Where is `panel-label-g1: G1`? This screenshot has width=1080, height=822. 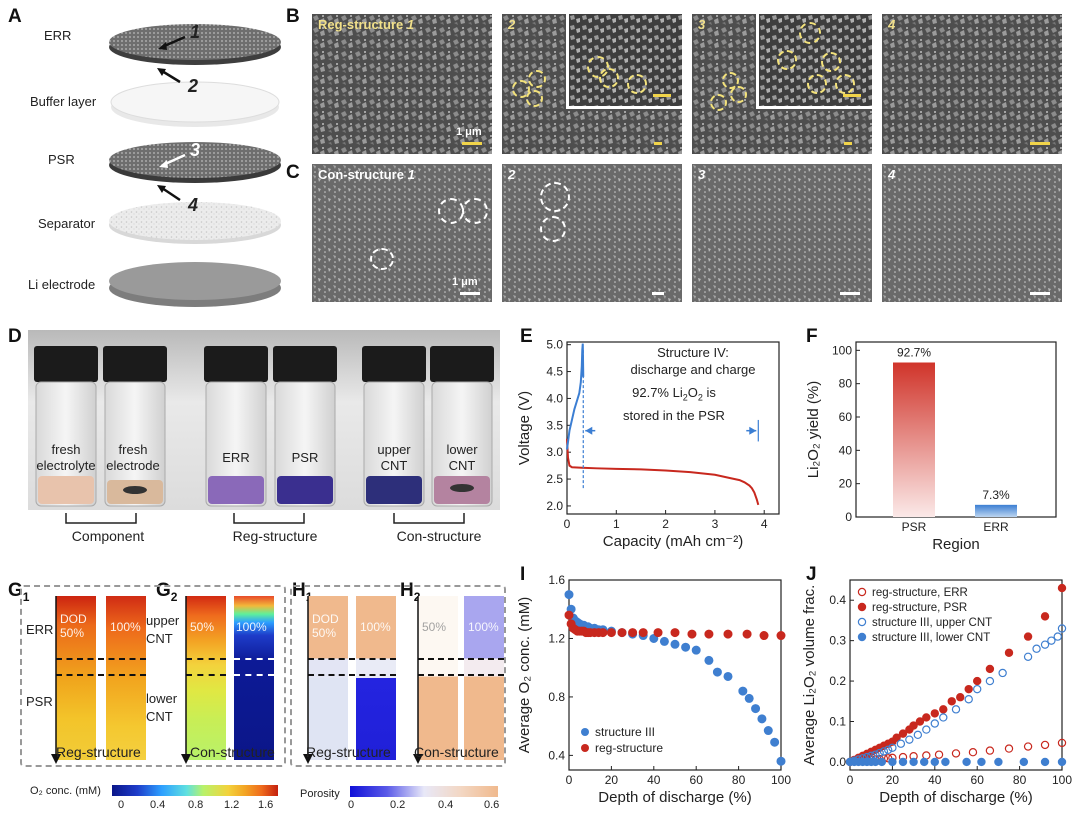
panel-label-g1: G1 is located at coordinates (19, 592).